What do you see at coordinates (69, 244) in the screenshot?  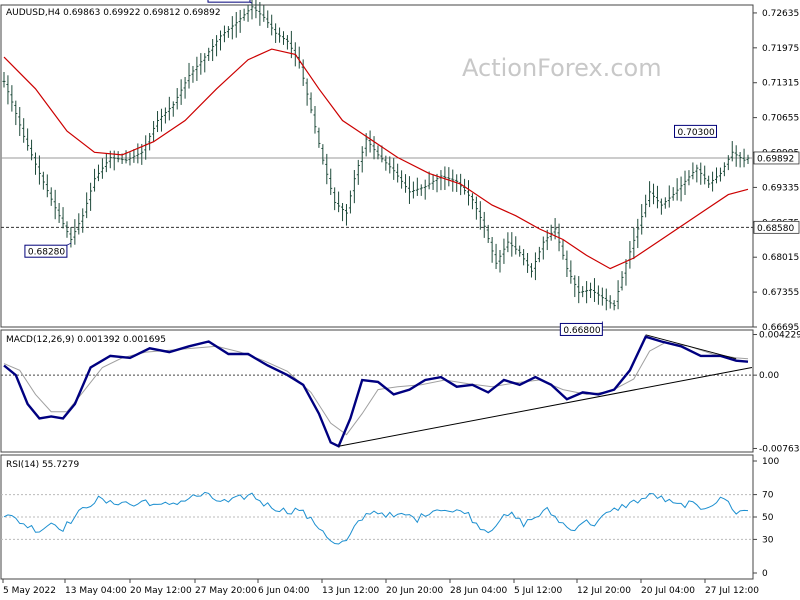 I see `price-annotation-leader` at bounding box center [69, 244].